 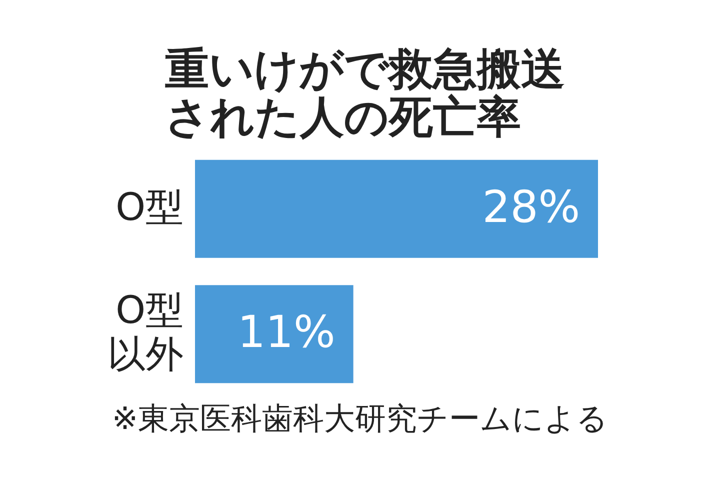 I want to click on y-tick-label: O型, so click(x=150, y=206).